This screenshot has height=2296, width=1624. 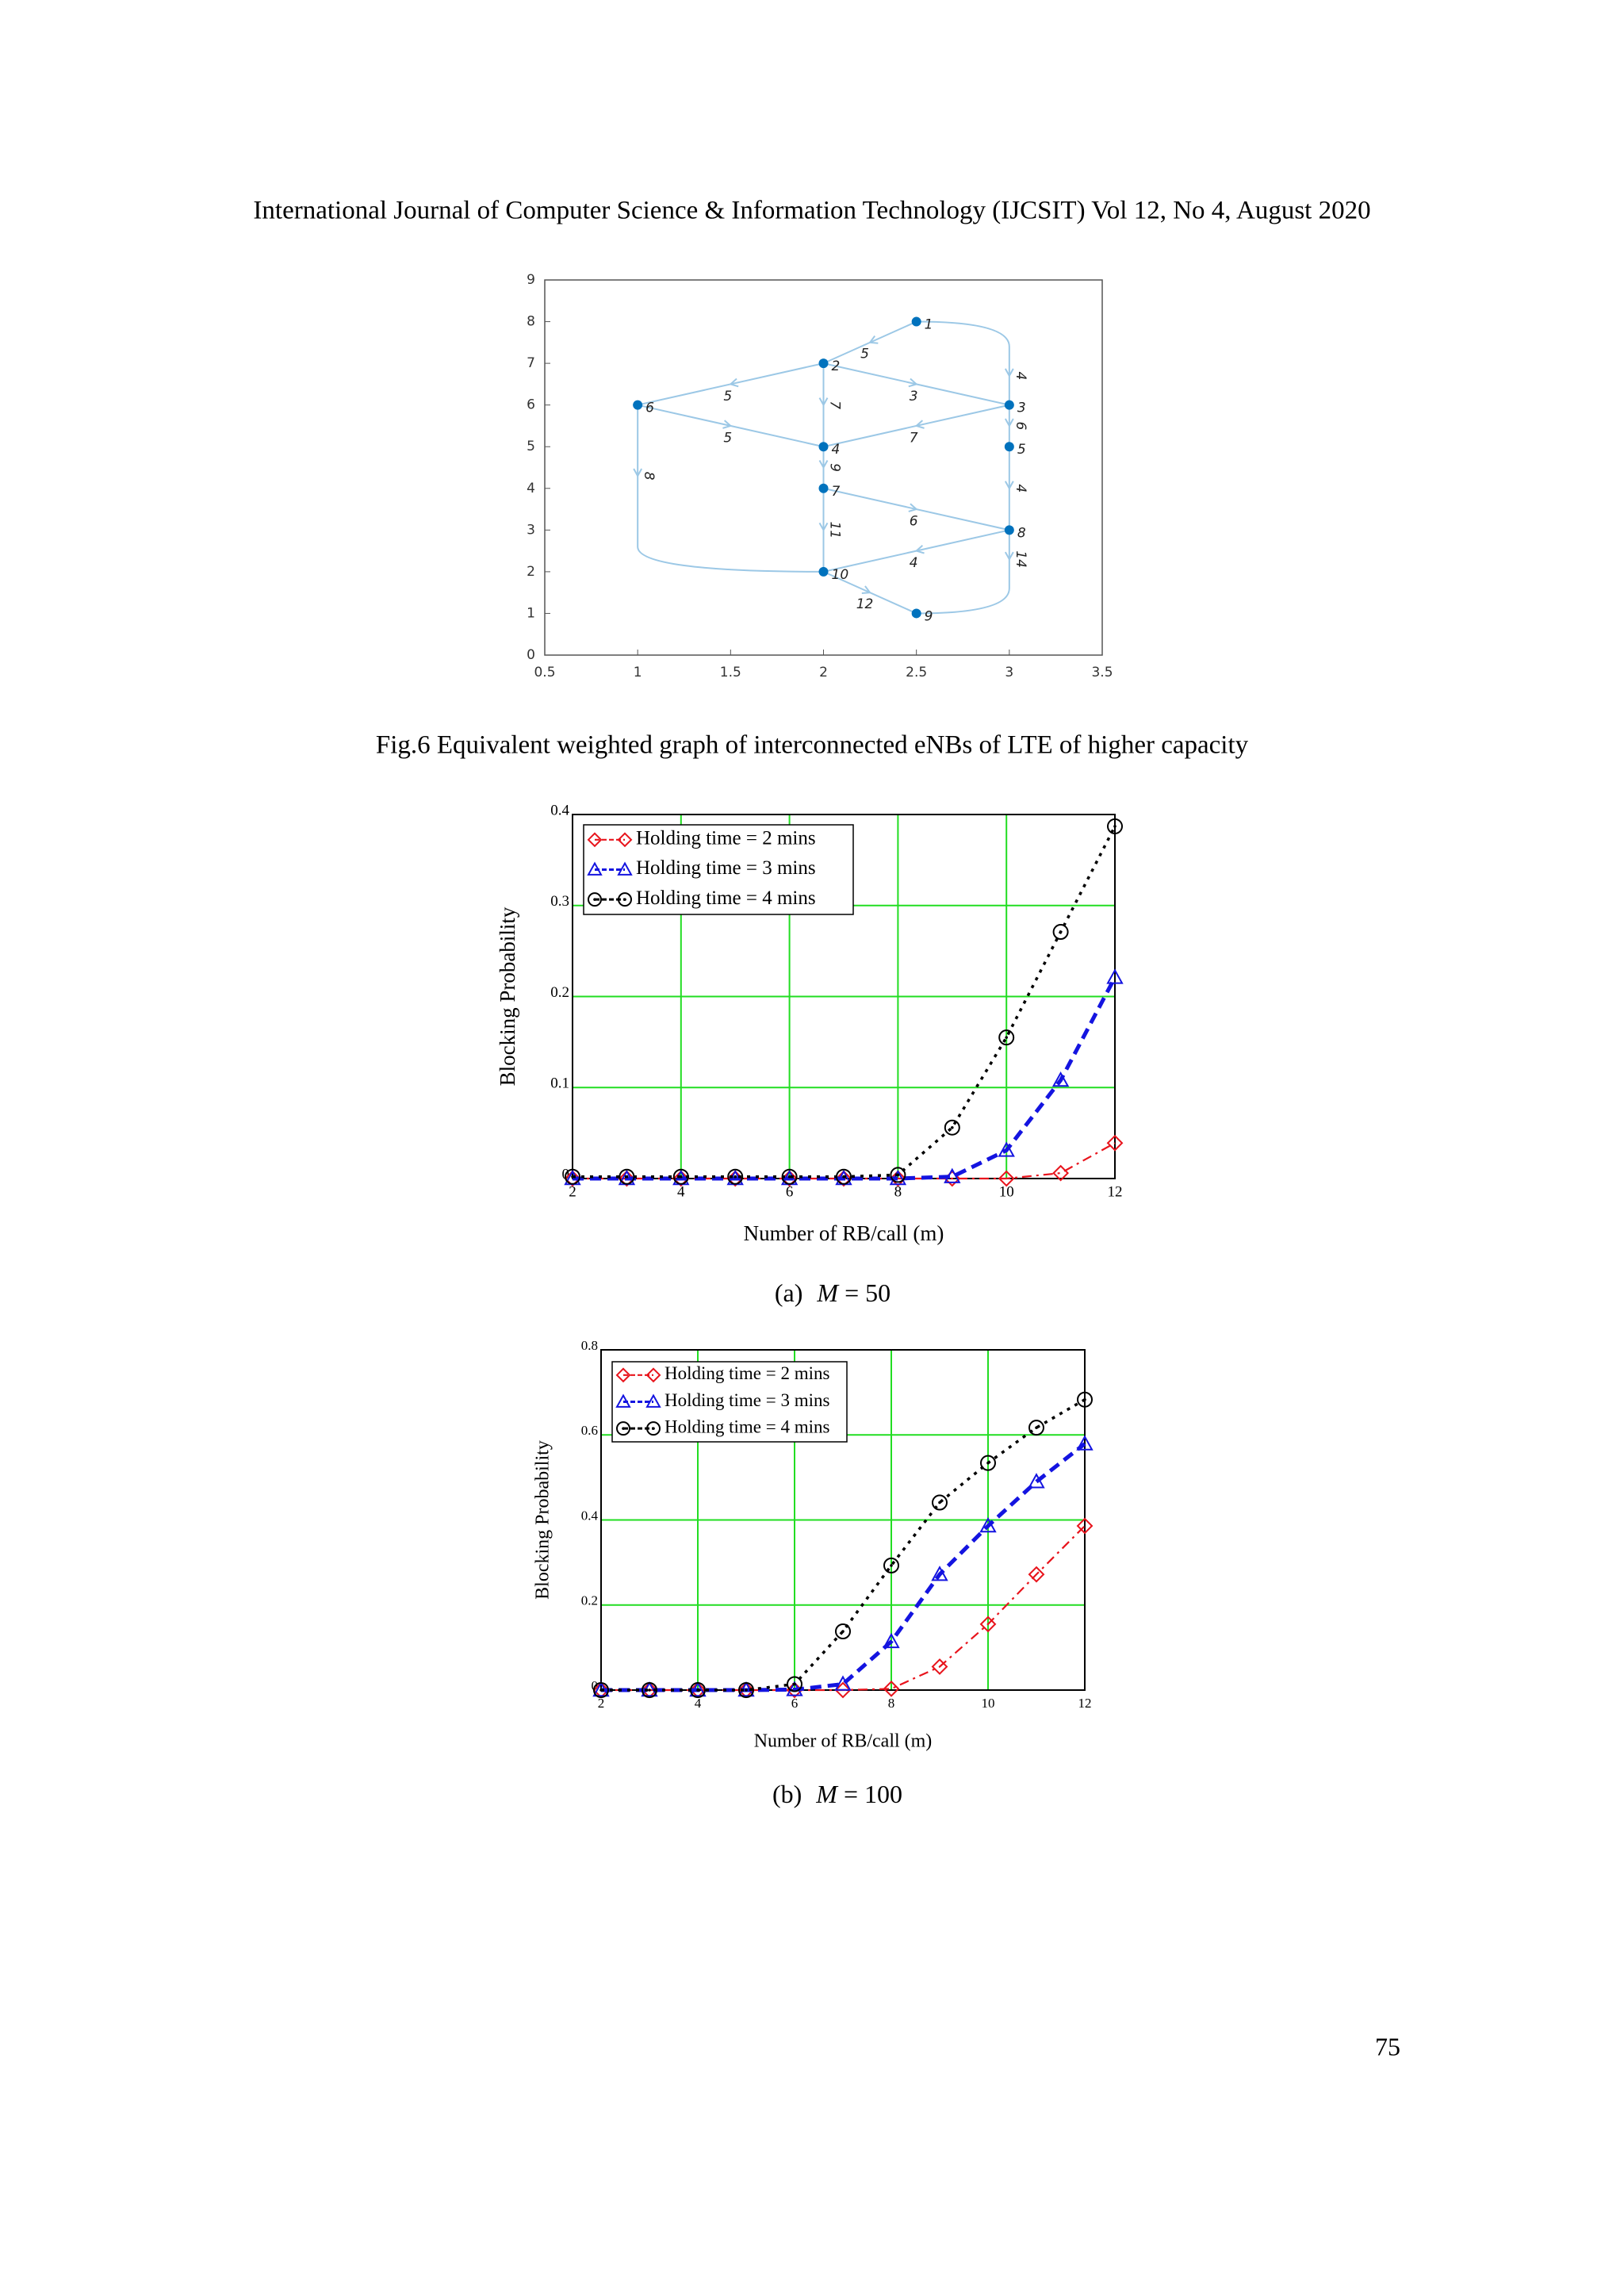 What do you see at coordinates (589, 1345) in the screenshot?
I see `y-tick-label: 0.8` at bounding box center [589, 1345].